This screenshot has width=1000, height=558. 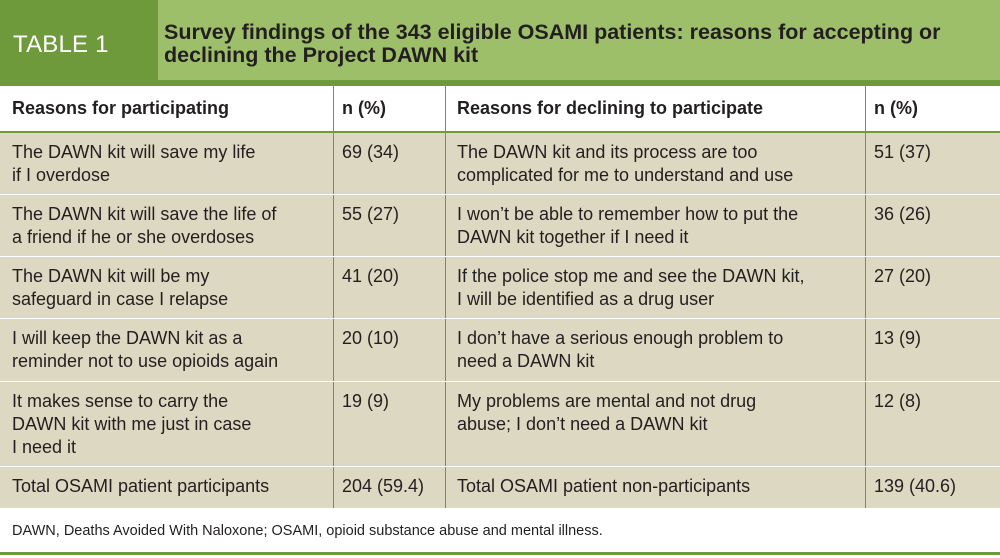 I want to click on row2-reason-d-line2: DAWN kit together if I need it, so click(x=573, y=237).